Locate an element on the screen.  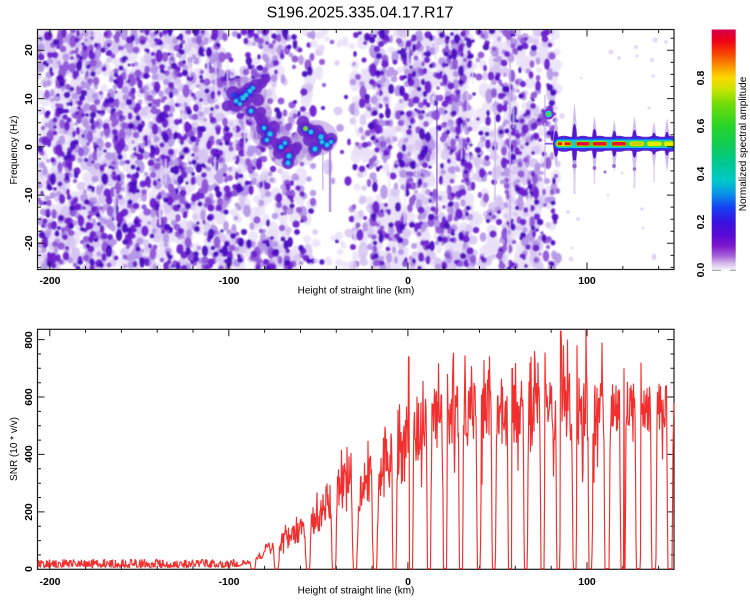
svg-text: SNR (10 * v/v) is located at coordinates (14, 449).